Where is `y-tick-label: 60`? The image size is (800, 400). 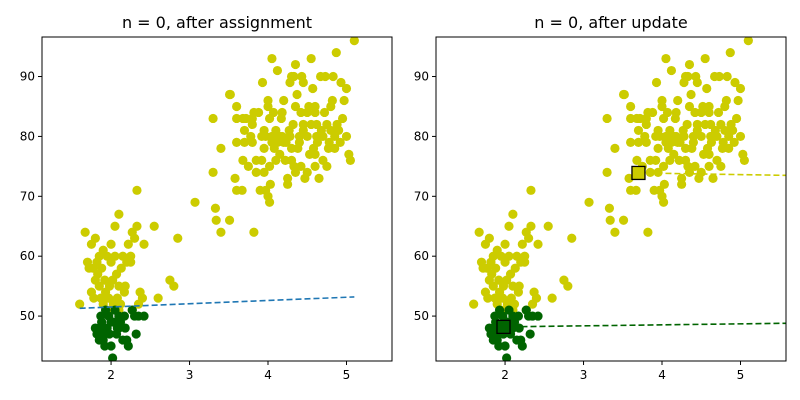 y-tick-label: 60 is located at coordinates (421, 256).